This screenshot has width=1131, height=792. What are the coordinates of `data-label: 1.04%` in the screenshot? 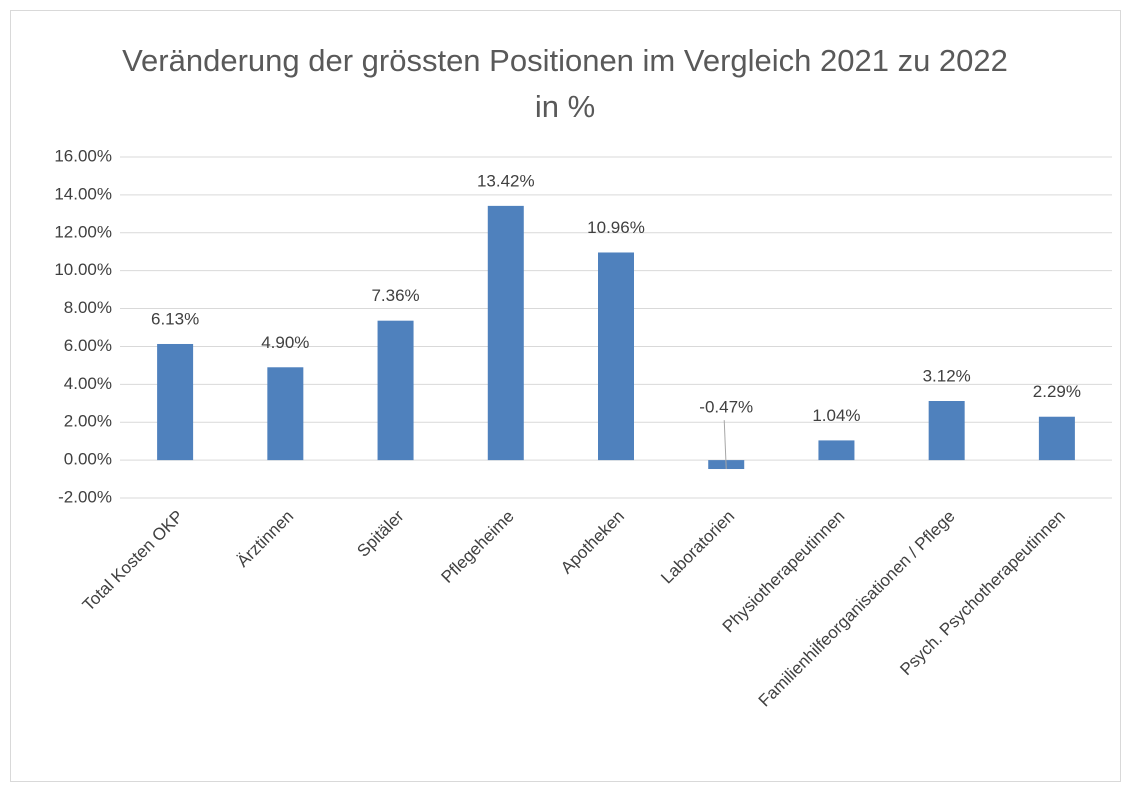 It's located at (836, 415).